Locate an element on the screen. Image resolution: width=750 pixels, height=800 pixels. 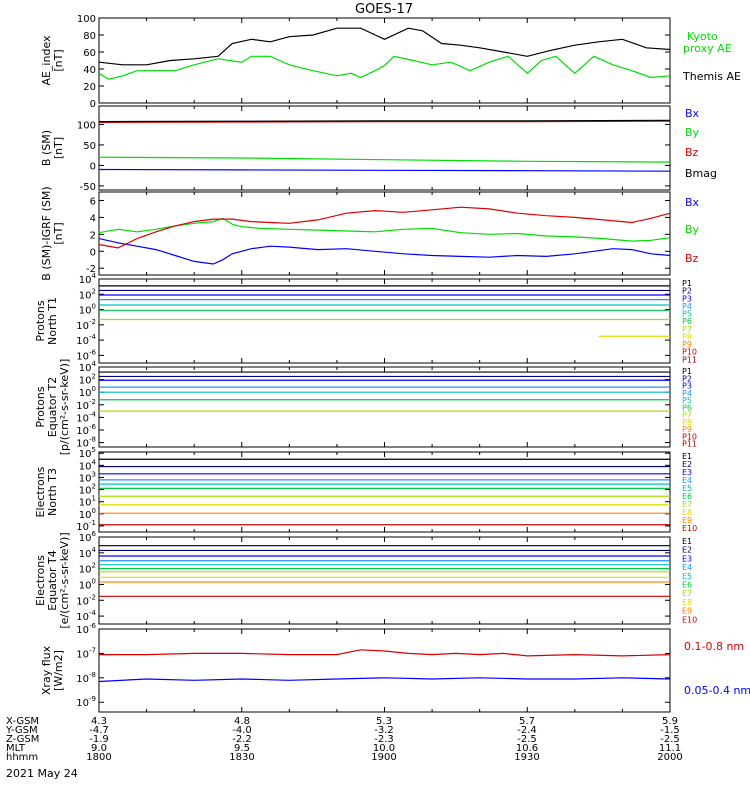
tick-exp: 1 is located at coordinates (94, 499).